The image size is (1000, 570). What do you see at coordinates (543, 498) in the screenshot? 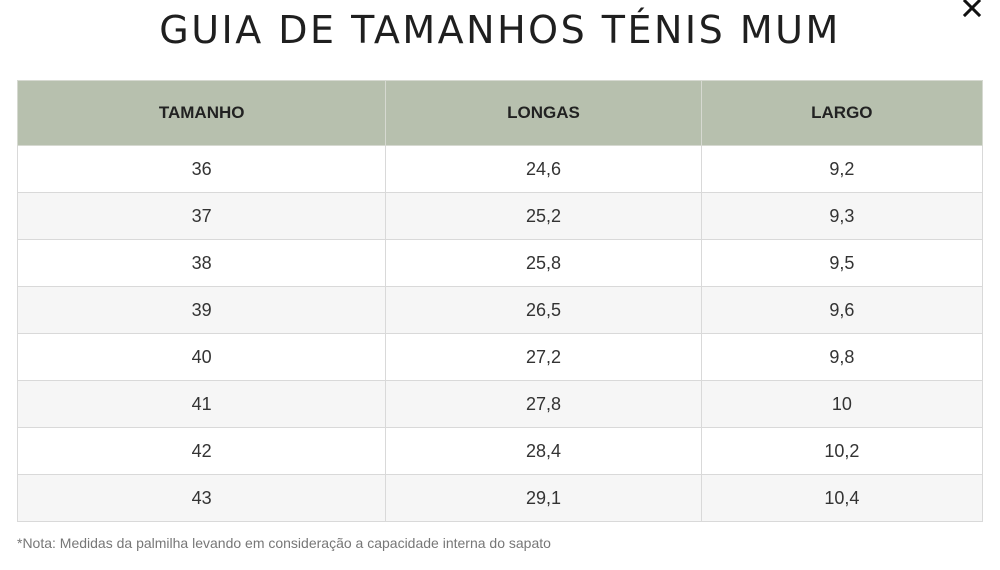
I see `cell-length: 29,1` at bounding box center [543, 498].